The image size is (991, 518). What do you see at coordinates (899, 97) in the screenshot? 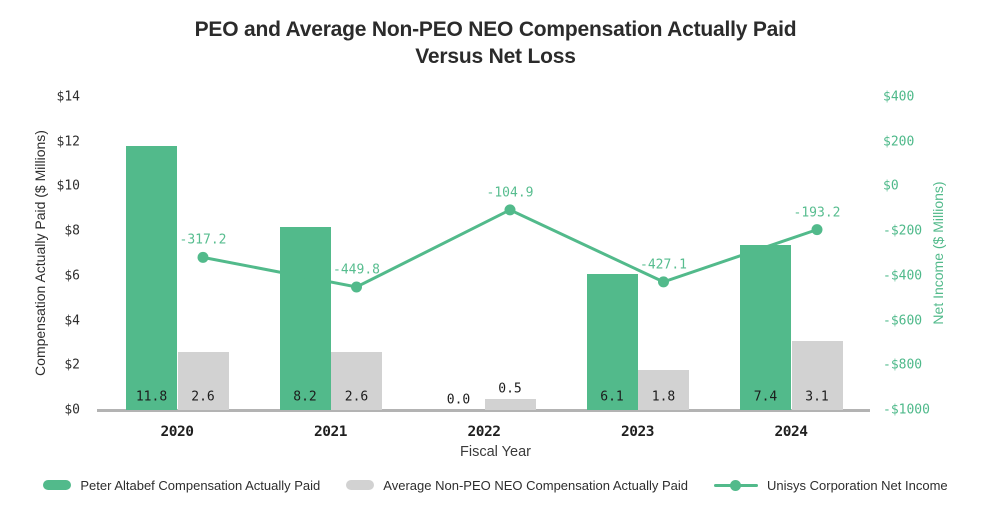
I see `right-tick-label: $400` at bounding box center [899, 97].